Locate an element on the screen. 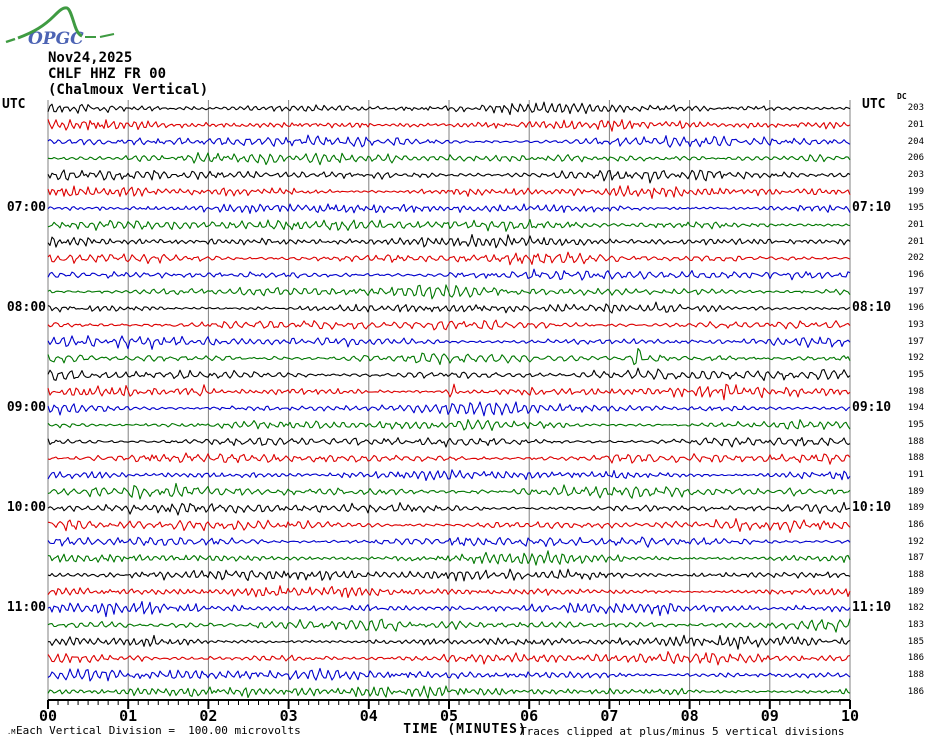 Image resolution: width=930 pixels, height=744 pixels. dc-value-row-4: 206 is located at coordinates (915, 158).